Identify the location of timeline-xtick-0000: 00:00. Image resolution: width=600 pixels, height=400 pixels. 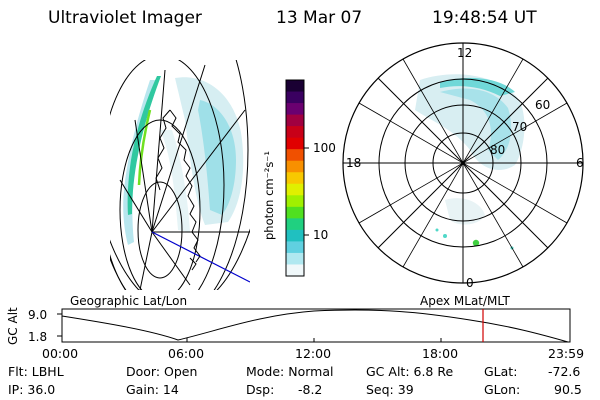
(60, 353).